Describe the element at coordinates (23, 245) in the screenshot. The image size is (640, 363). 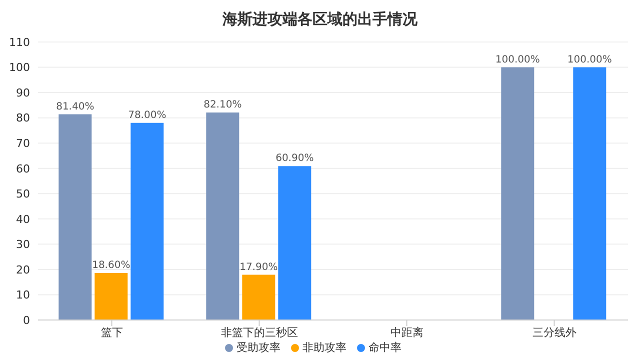
I see `y-tick-label: 30` at that location.